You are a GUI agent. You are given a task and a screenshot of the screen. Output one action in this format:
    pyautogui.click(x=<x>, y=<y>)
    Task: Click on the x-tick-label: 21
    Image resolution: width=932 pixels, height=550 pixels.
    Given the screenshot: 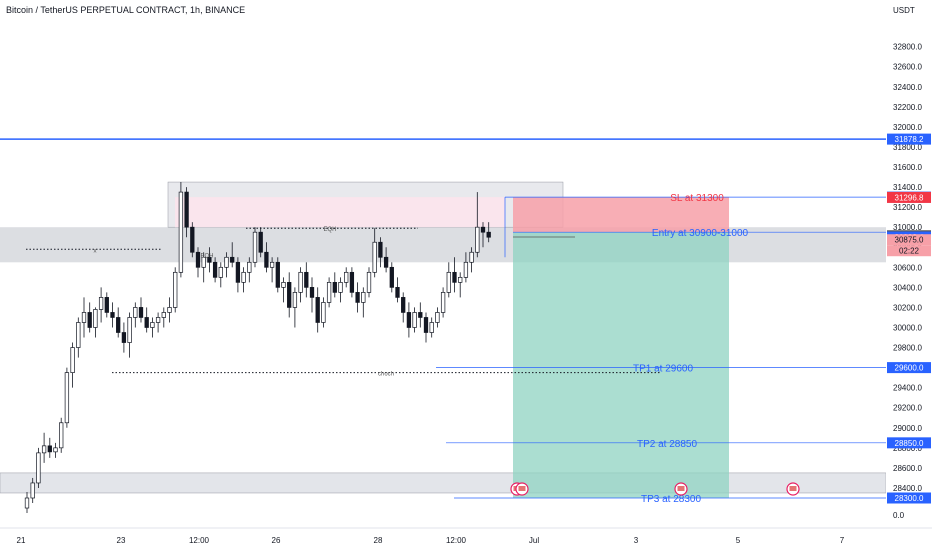 What is the action you would take?
    pyautogui.click(x=21, y=540)
    